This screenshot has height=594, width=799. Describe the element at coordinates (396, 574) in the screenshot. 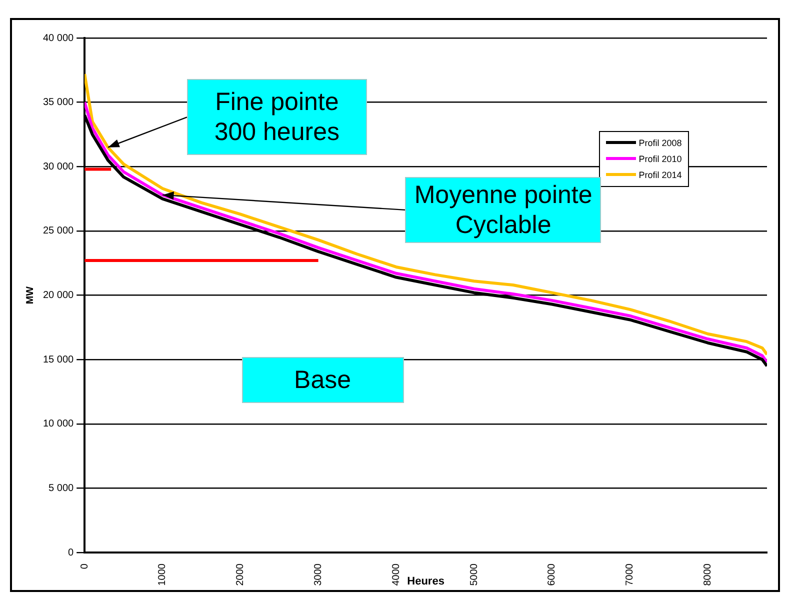

I see `x-tick-label: 4000` at that location.